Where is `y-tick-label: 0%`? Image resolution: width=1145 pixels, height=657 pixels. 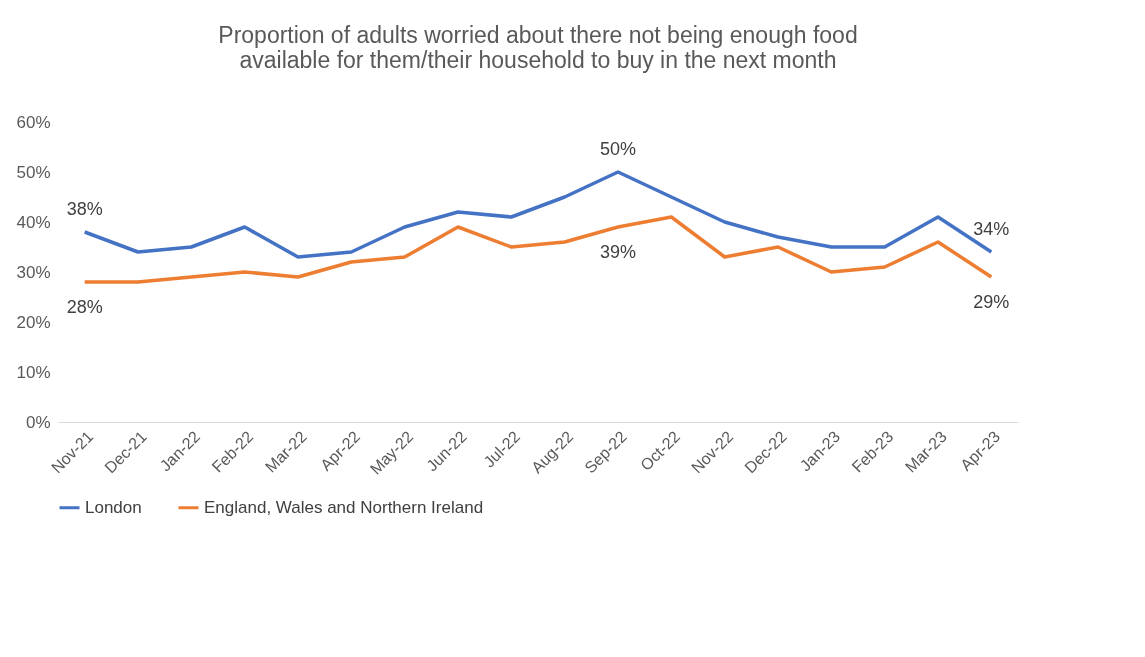 y-tick-label: 0% is located at coordinates (38, 422).